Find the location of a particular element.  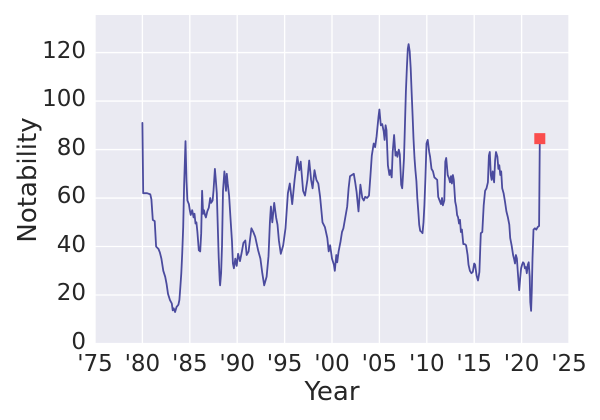

x-tick-label: '10 is located at coordinates (427, 363).